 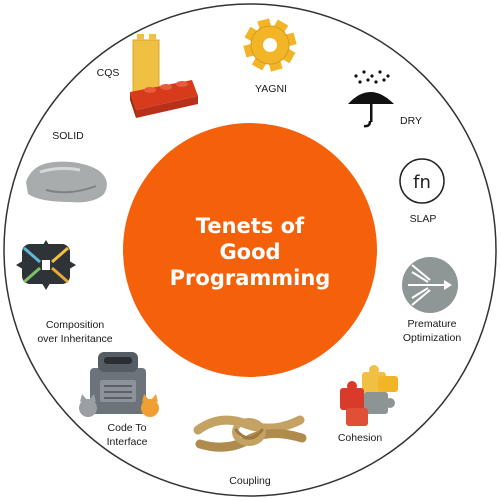 I want to click on composition-arrows-icon, so click(x=46, y=265).